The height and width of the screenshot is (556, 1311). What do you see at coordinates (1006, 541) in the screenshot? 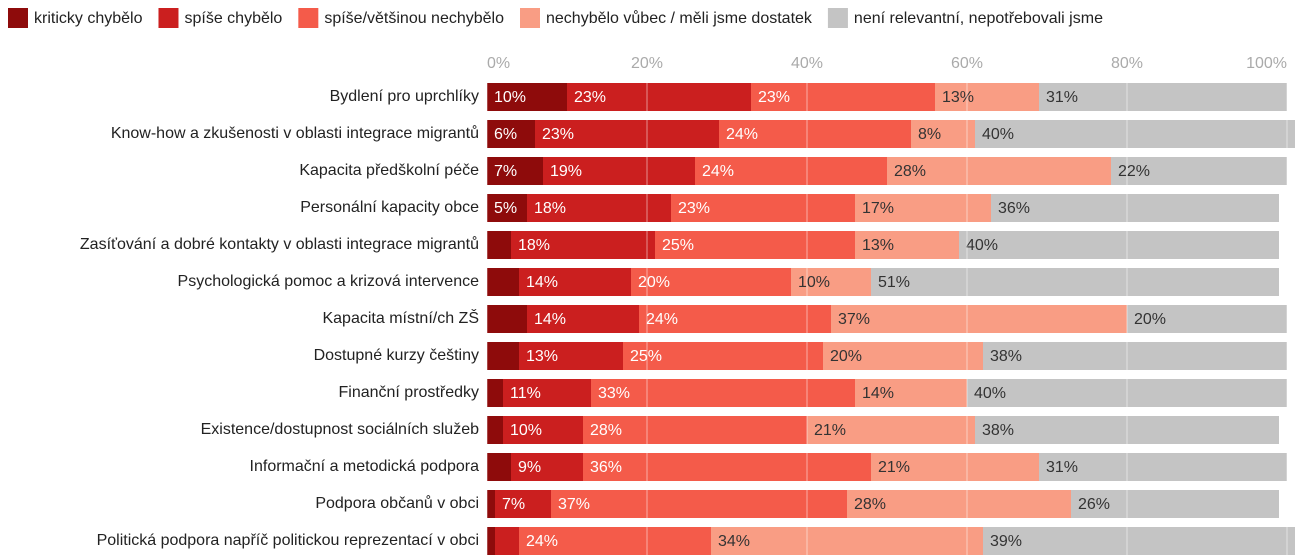
I see `data-label: 39%` at bounding box center [1006, 541].